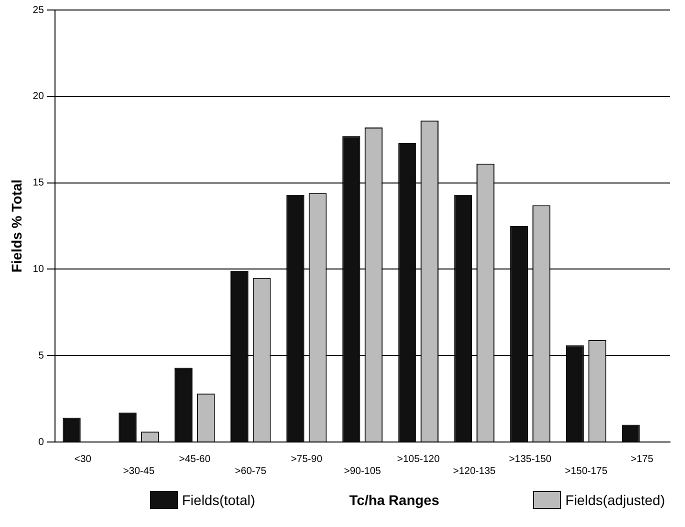  What do you see at coordinates (586, 471) in the screenshot?
I see `x-tick-label: >150-175` at bounding box center [586, 471].